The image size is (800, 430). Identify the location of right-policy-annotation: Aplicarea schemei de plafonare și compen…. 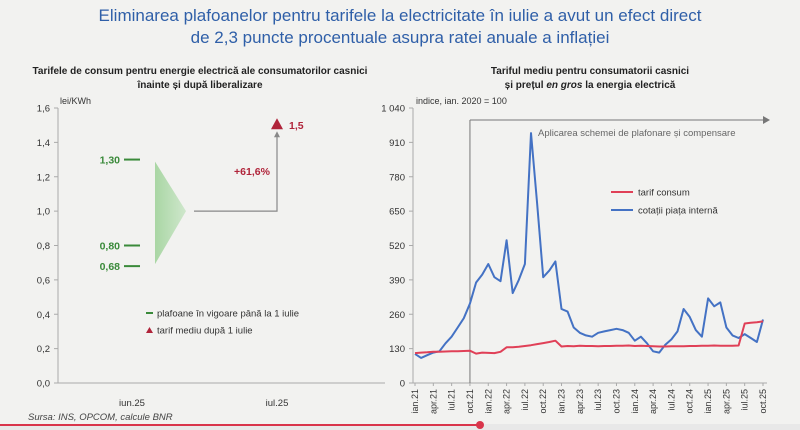
(637, 133).